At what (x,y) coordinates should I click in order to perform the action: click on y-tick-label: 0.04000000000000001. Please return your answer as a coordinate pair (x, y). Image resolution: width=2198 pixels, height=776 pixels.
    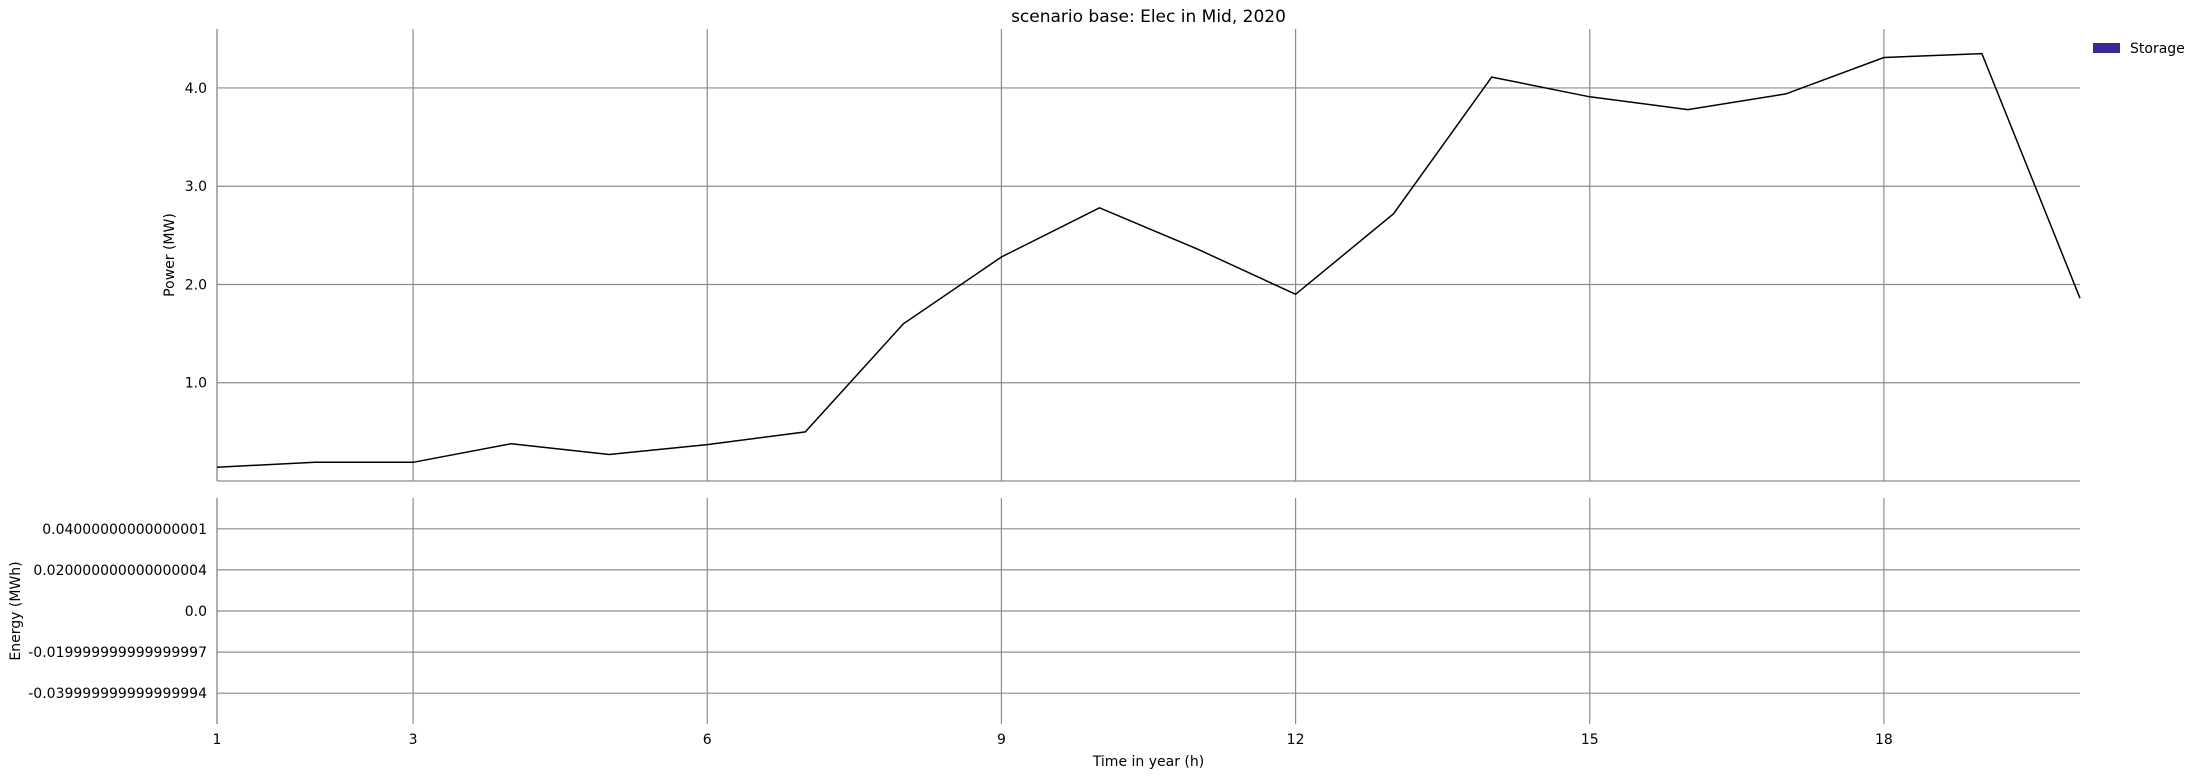
    Looking at the image, I should click on (124, 530).